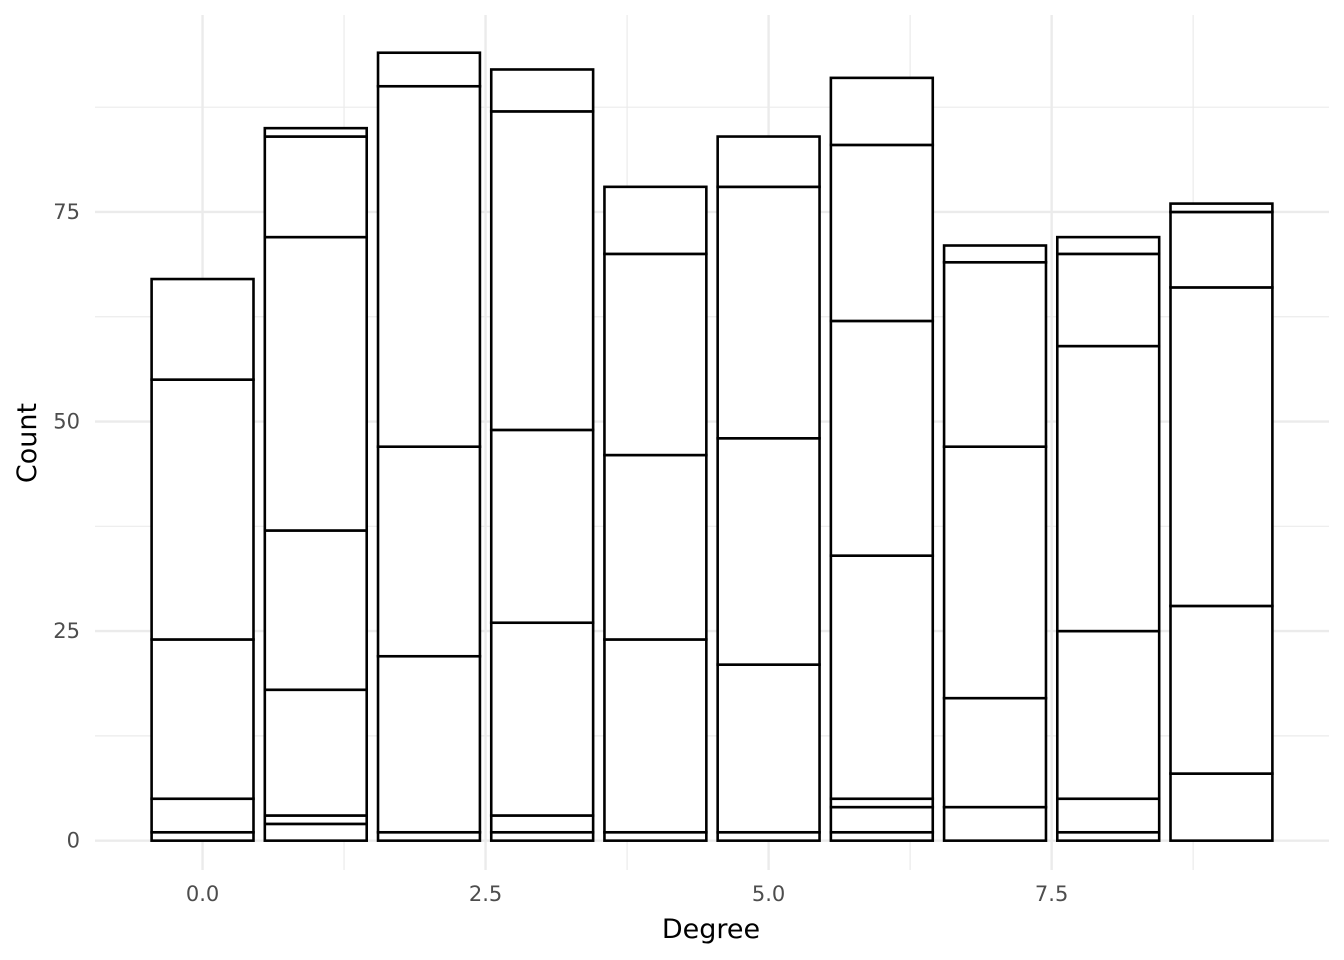 The image size is (1344, 960). Describe the element at coordinates (627, 894) in the screenshot. I see `x-axis-ticks: 0.0 2.5 5.0 7.5` at that location.